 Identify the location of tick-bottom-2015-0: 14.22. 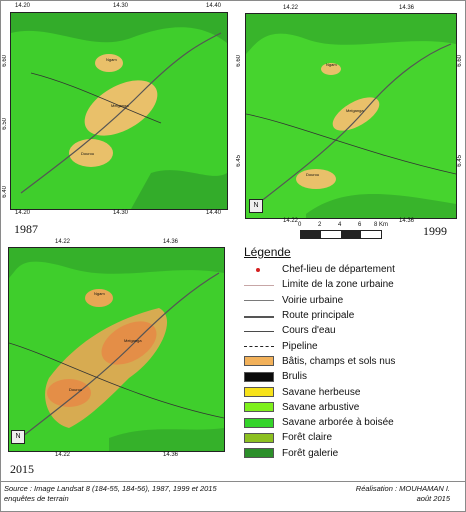
(63, 455).